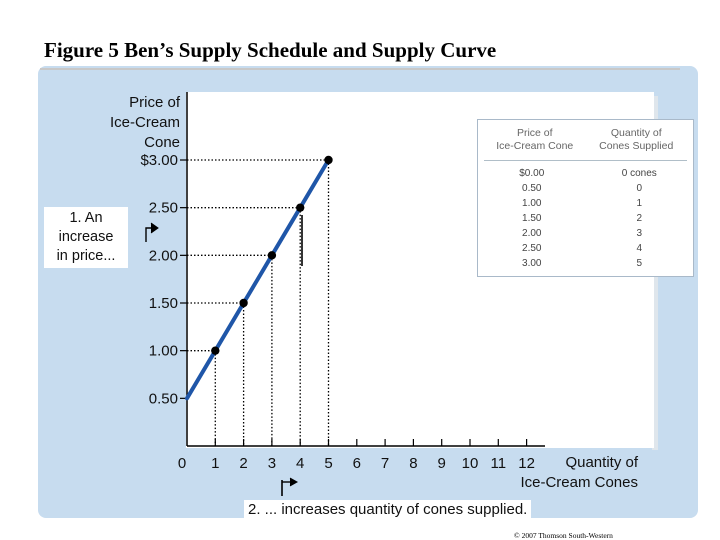 Image resolution: width=720 pixels, height=540 pixels. What do you see at coordinates (532, 248) in the screenshot?
I see `price-cell: 2.50` at bounding box center [532, 248].